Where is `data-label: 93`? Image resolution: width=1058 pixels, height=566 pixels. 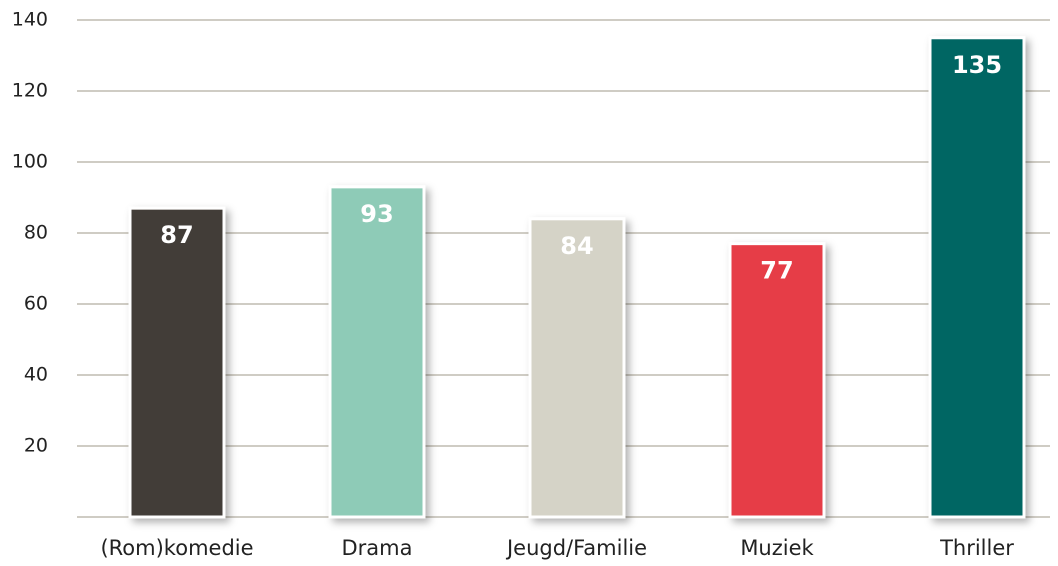
data-label: 93 is located at coordinates (376, 214).